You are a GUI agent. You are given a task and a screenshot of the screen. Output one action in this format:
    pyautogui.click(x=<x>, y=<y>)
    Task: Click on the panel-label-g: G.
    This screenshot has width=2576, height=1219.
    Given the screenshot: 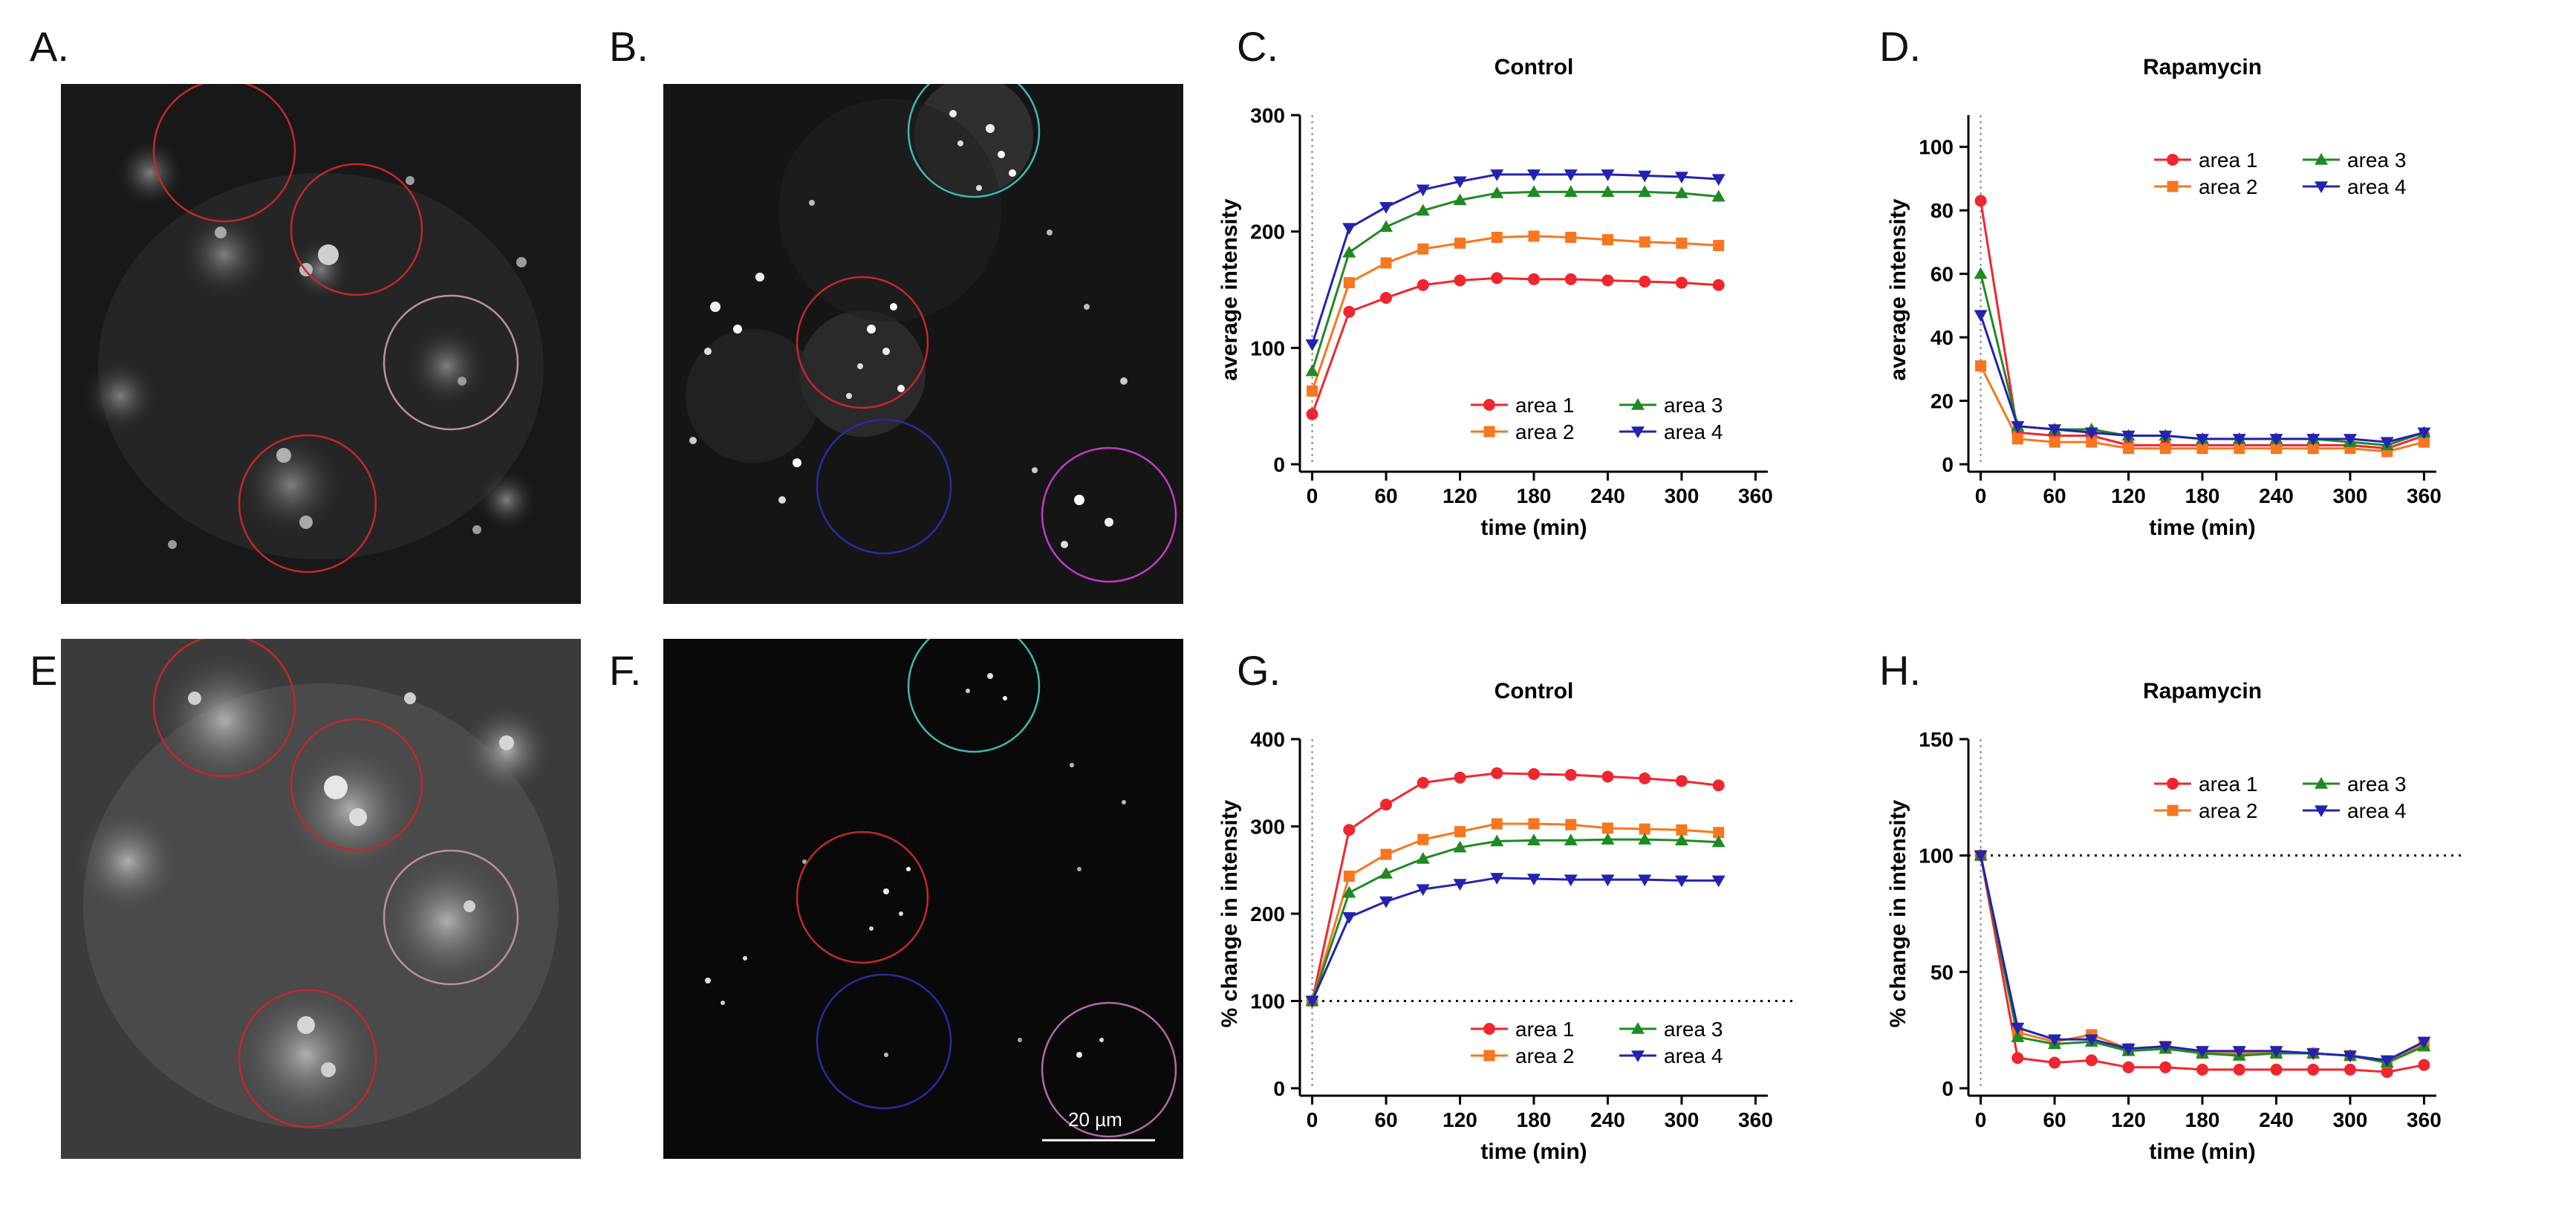 What is the action you would take?
    pyautogui.click(x=1259, y=670)
    